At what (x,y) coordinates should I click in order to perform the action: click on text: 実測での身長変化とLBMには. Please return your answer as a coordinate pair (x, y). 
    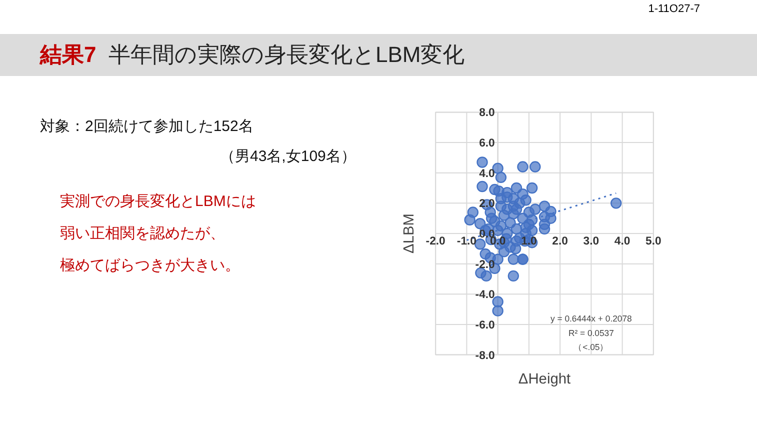
    Looking at the image, I should click on (158, 202).